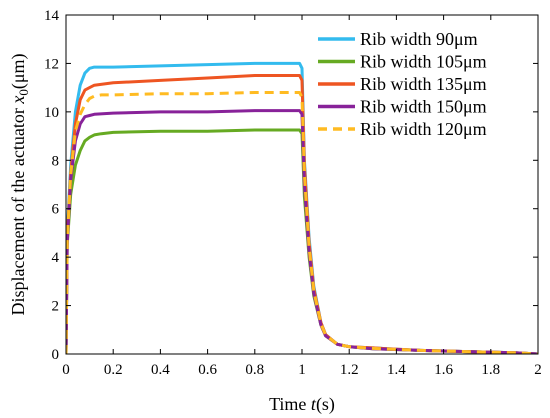  Describe the element at coordinates (349, 370) in the screenshot. I see `x-tick-label: 1.2` at that location.